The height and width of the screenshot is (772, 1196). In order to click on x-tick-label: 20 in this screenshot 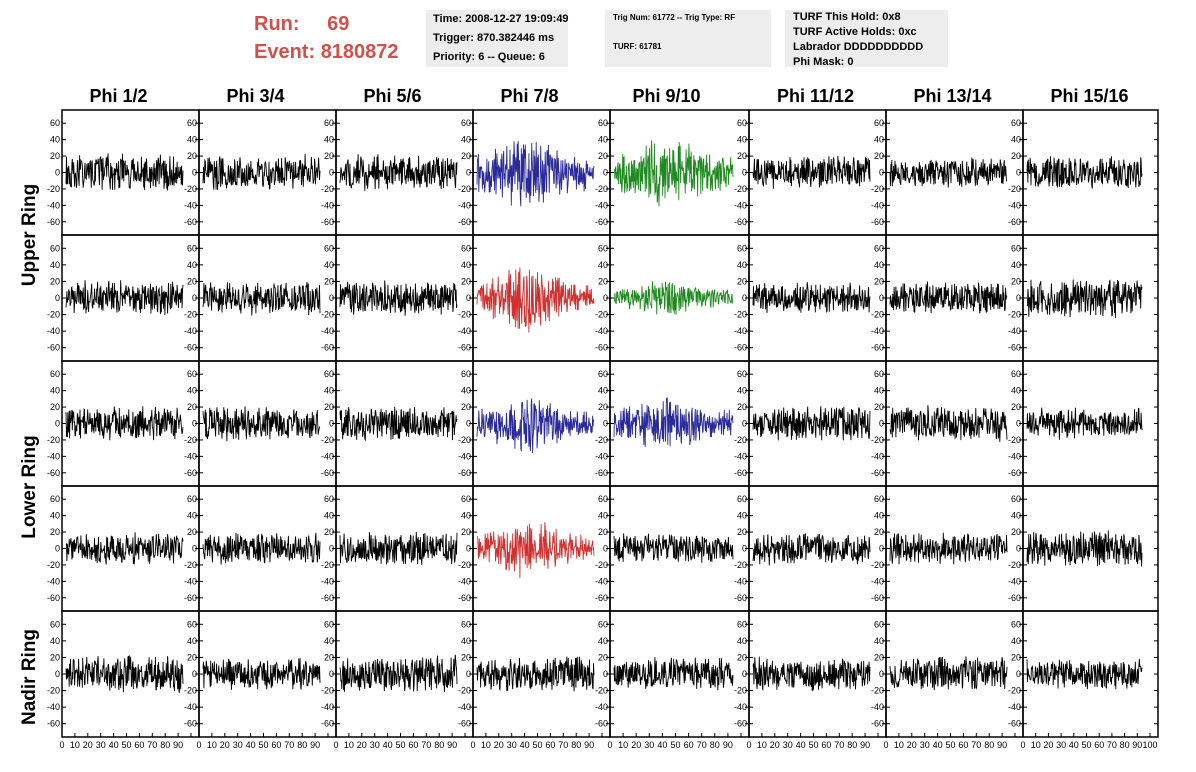, I will do `click(225, 745)`.